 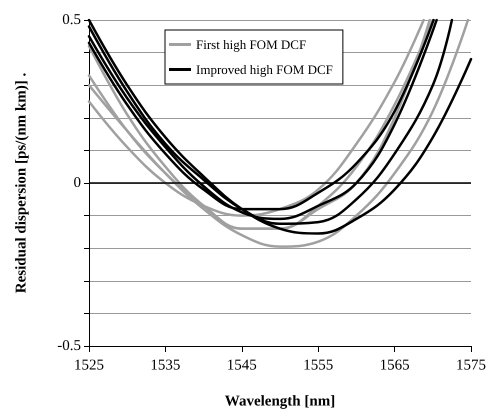 I want to click on x-tick-label: 1525, so click(x=89, y=366).